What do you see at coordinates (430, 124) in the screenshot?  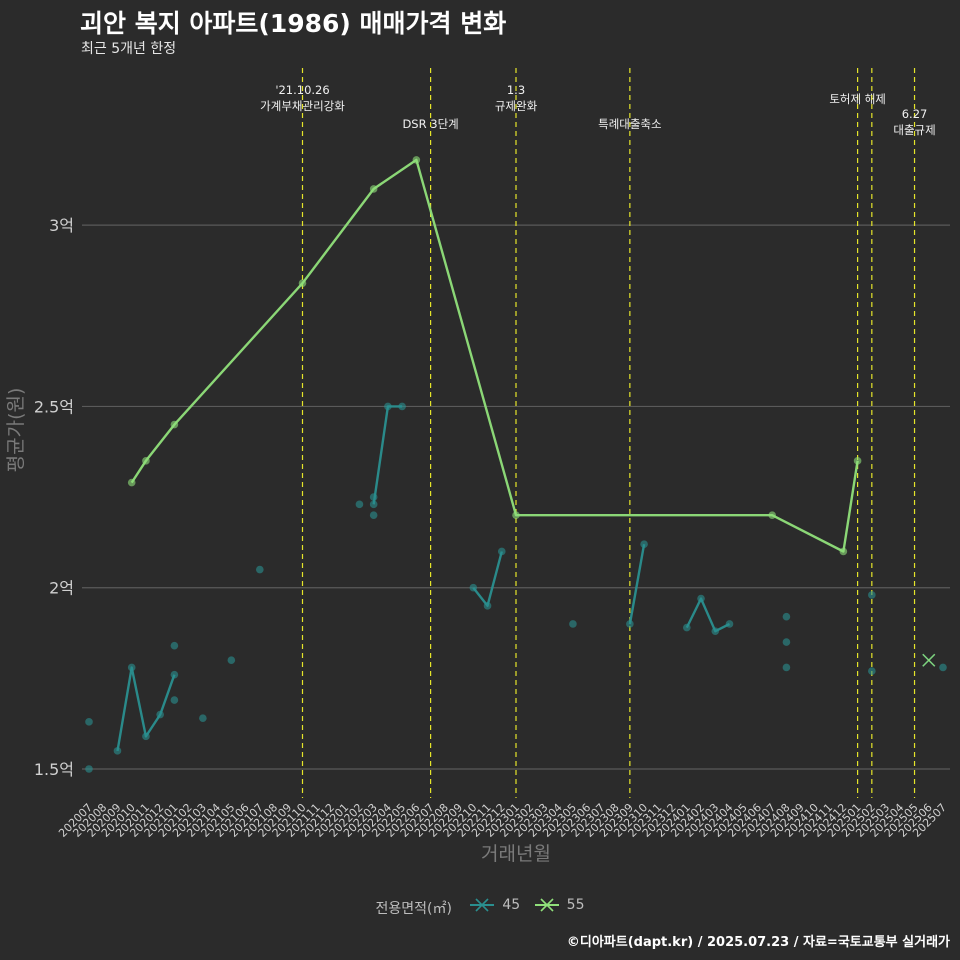 I see `event-label: DSR 3단계` at bounding box center [430, 124].